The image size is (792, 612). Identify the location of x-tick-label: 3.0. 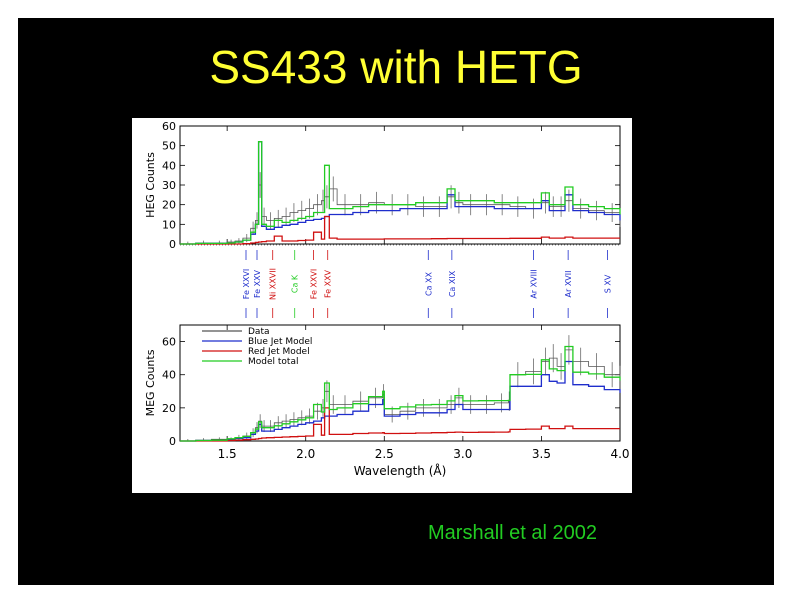
(462, 454).